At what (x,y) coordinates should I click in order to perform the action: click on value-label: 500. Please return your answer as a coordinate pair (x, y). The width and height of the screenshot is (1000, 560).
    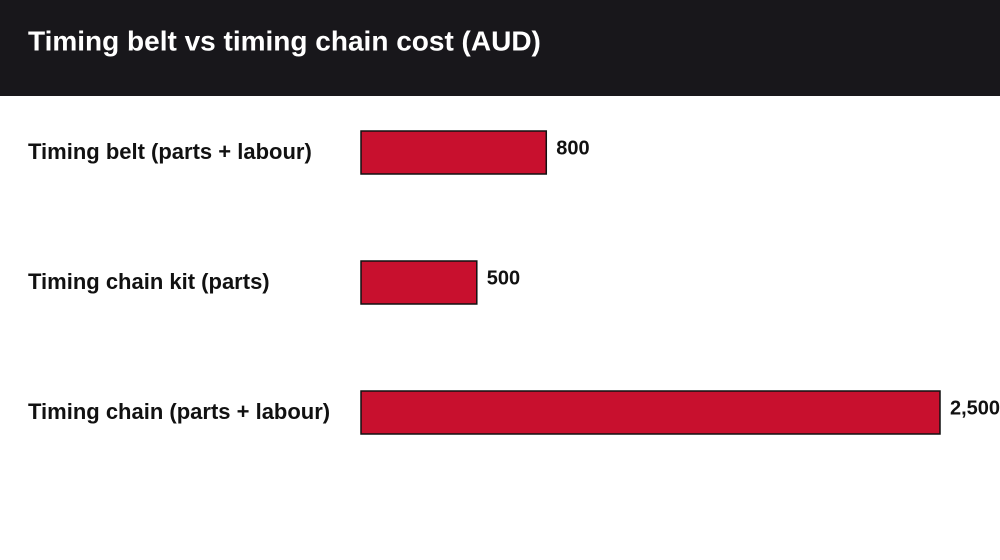
    Looking at the image, I should click on (503, 278).